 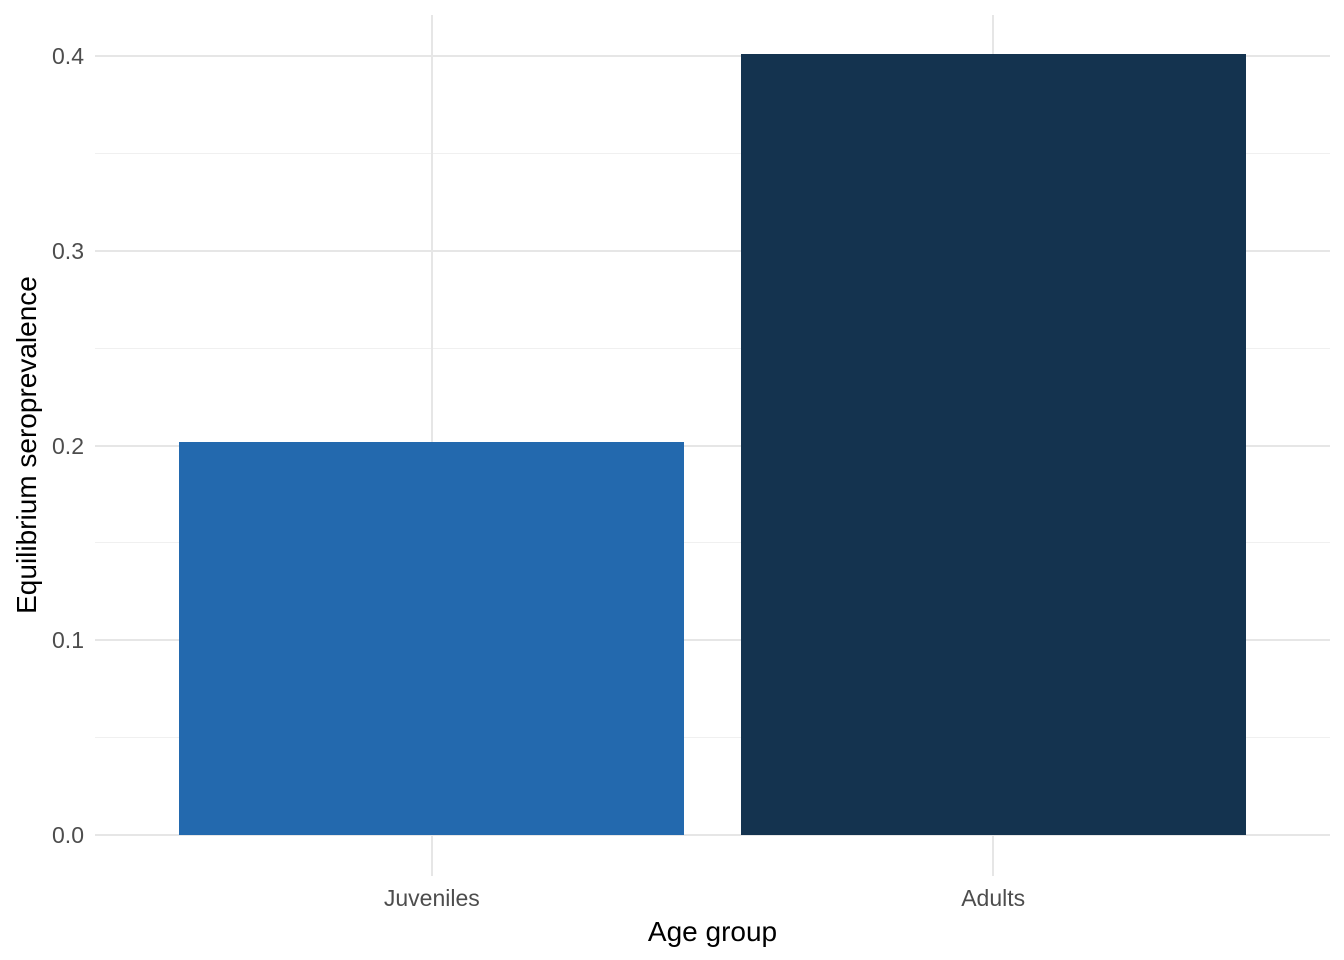 I want to click on x-axis-title: Age group, so click(x=712, y=931).